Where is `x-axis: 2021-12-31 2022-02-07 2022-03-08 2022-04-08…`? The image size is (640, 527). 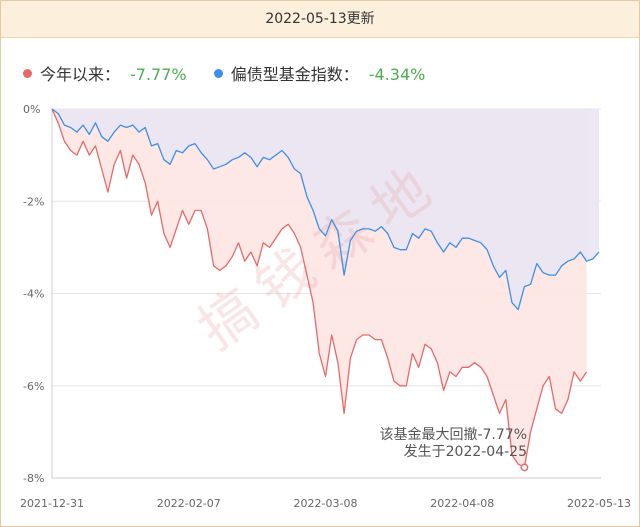
x-axis: 2021-12-31 2022-02-07 2022-03-08 2022-04-08… is located at coordinates (325, 503).